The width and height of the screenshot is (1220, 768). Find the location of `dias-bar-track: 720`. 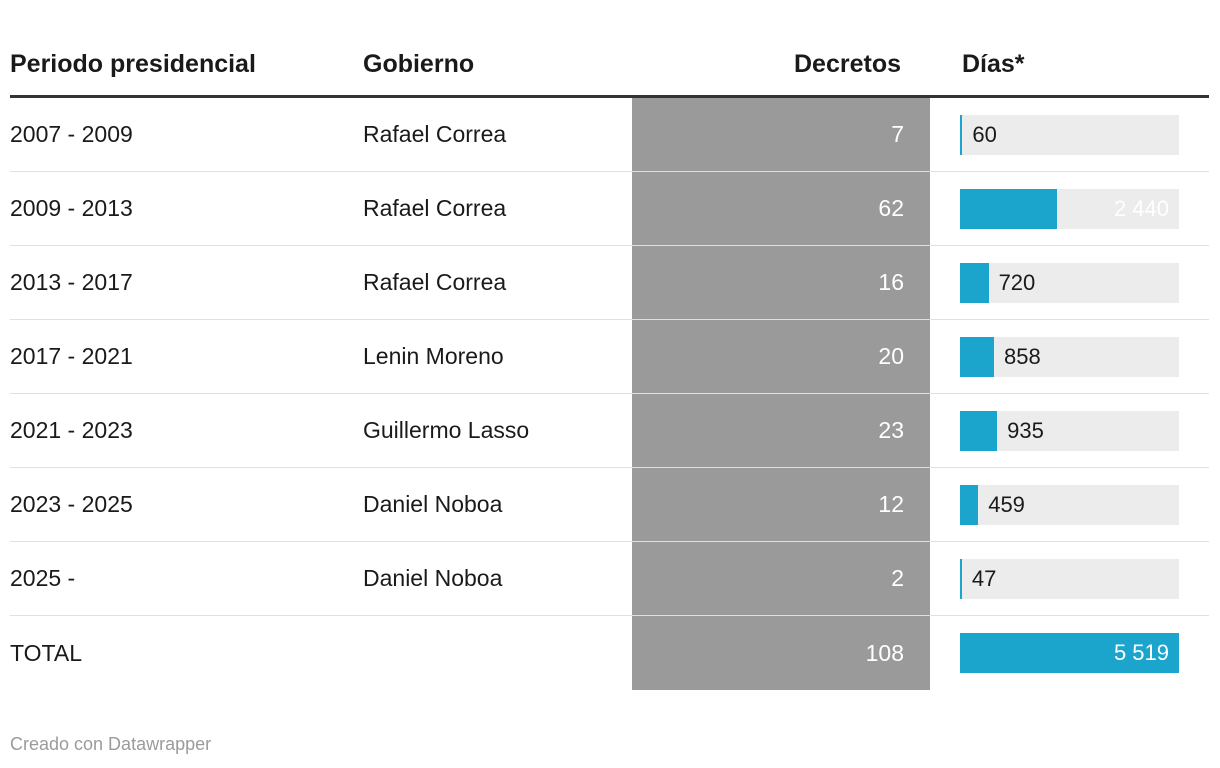

dias-bar-track: 720 is located at coordinates (1069, 282).